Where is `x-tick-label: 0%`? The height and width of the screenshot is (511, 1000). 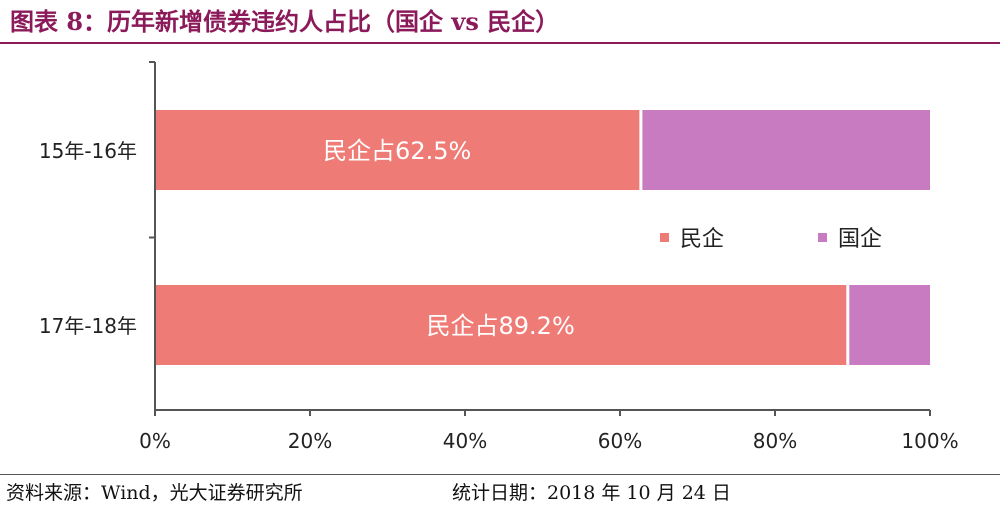
x-tick-label: 0% is located at coordinates (155, 441).